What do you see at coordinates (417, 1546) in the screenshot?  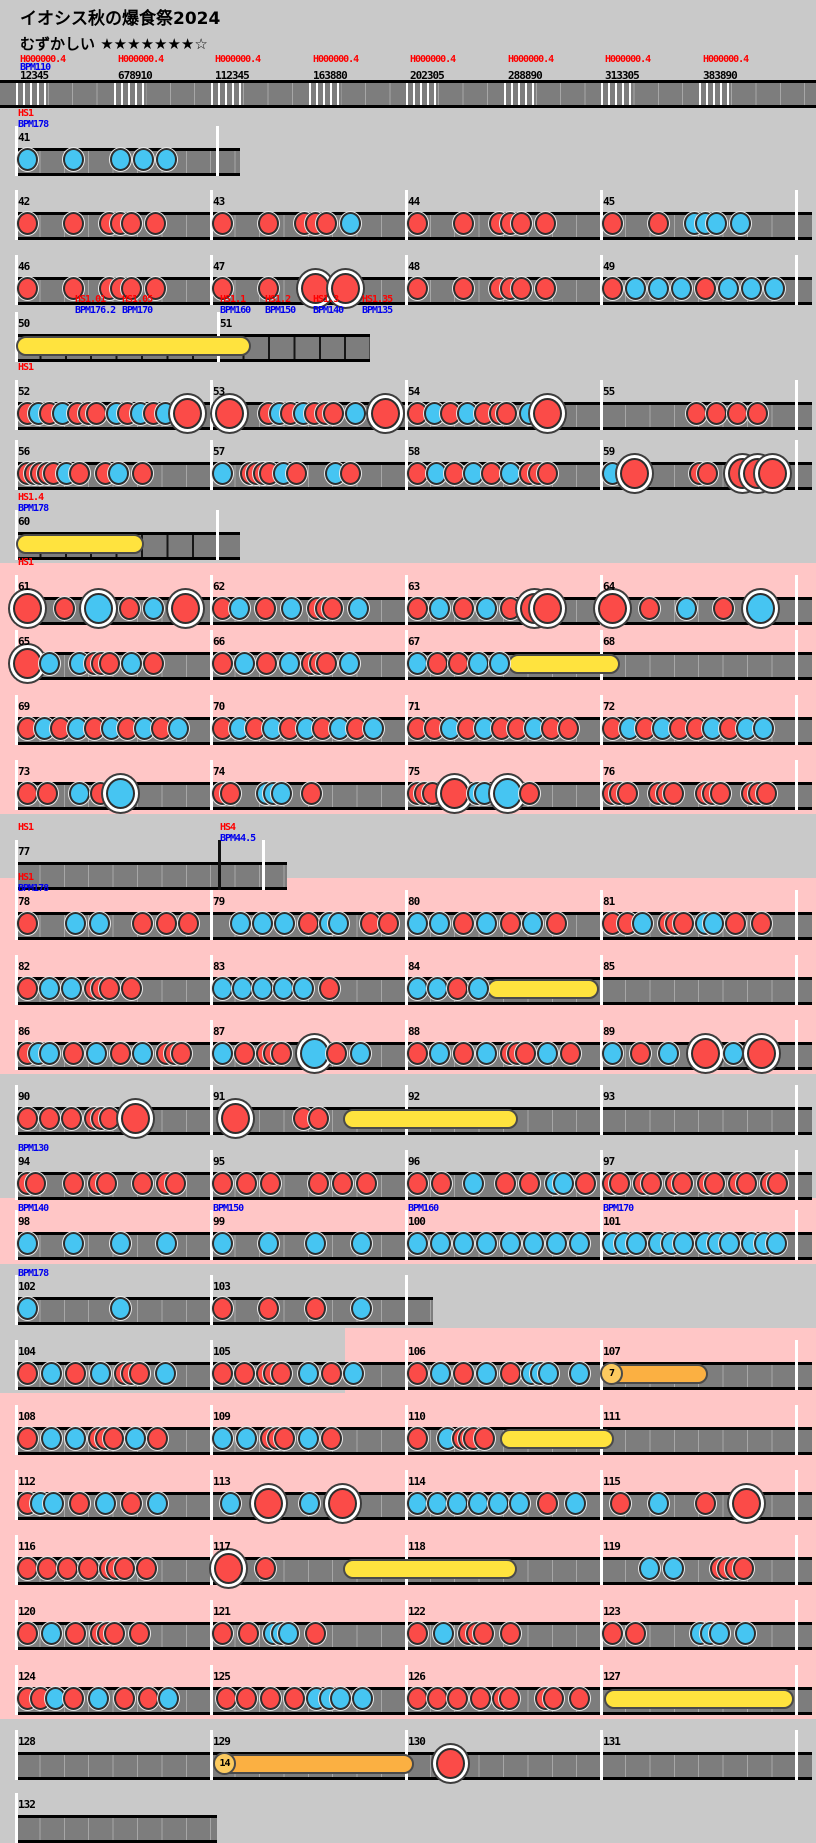 I see `measure-number: 118` at bounding box center [417, 1546].